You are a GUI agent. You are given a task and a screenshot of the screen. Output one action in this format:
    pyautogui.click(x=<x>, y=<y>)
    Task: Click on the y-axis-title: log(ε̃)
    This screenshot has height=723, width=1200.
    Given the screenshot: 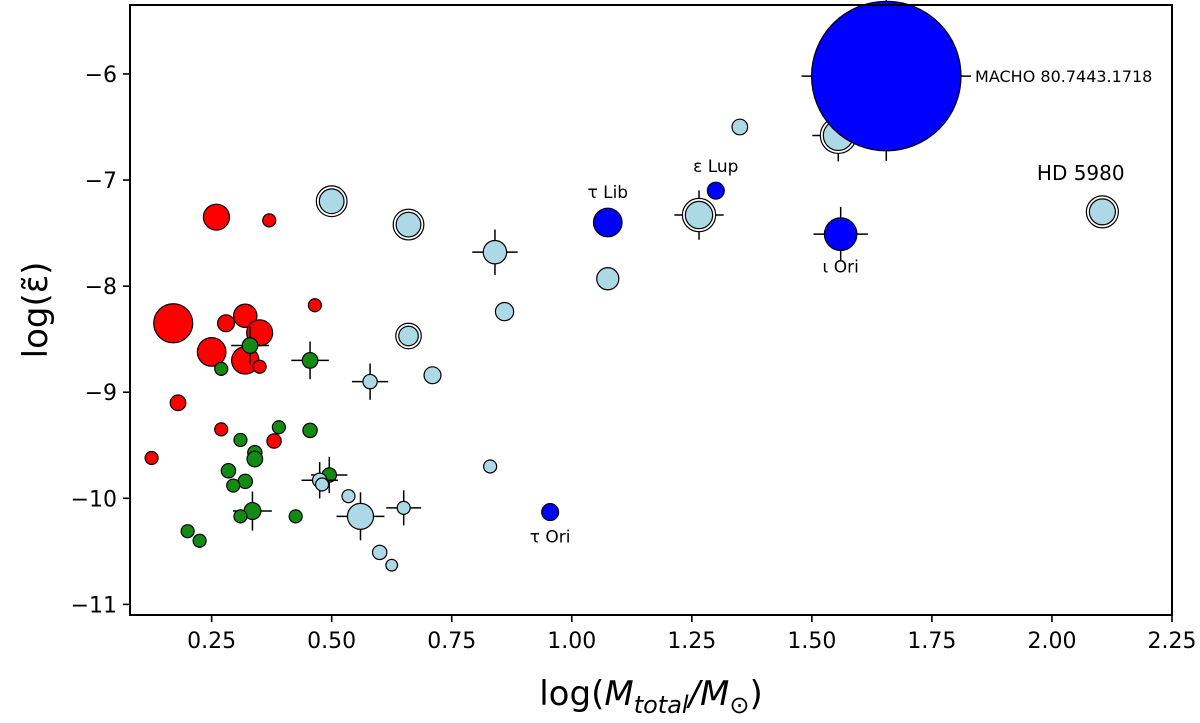 What is the action you would take?
    pyautogui.click(x=36, y=310)
    